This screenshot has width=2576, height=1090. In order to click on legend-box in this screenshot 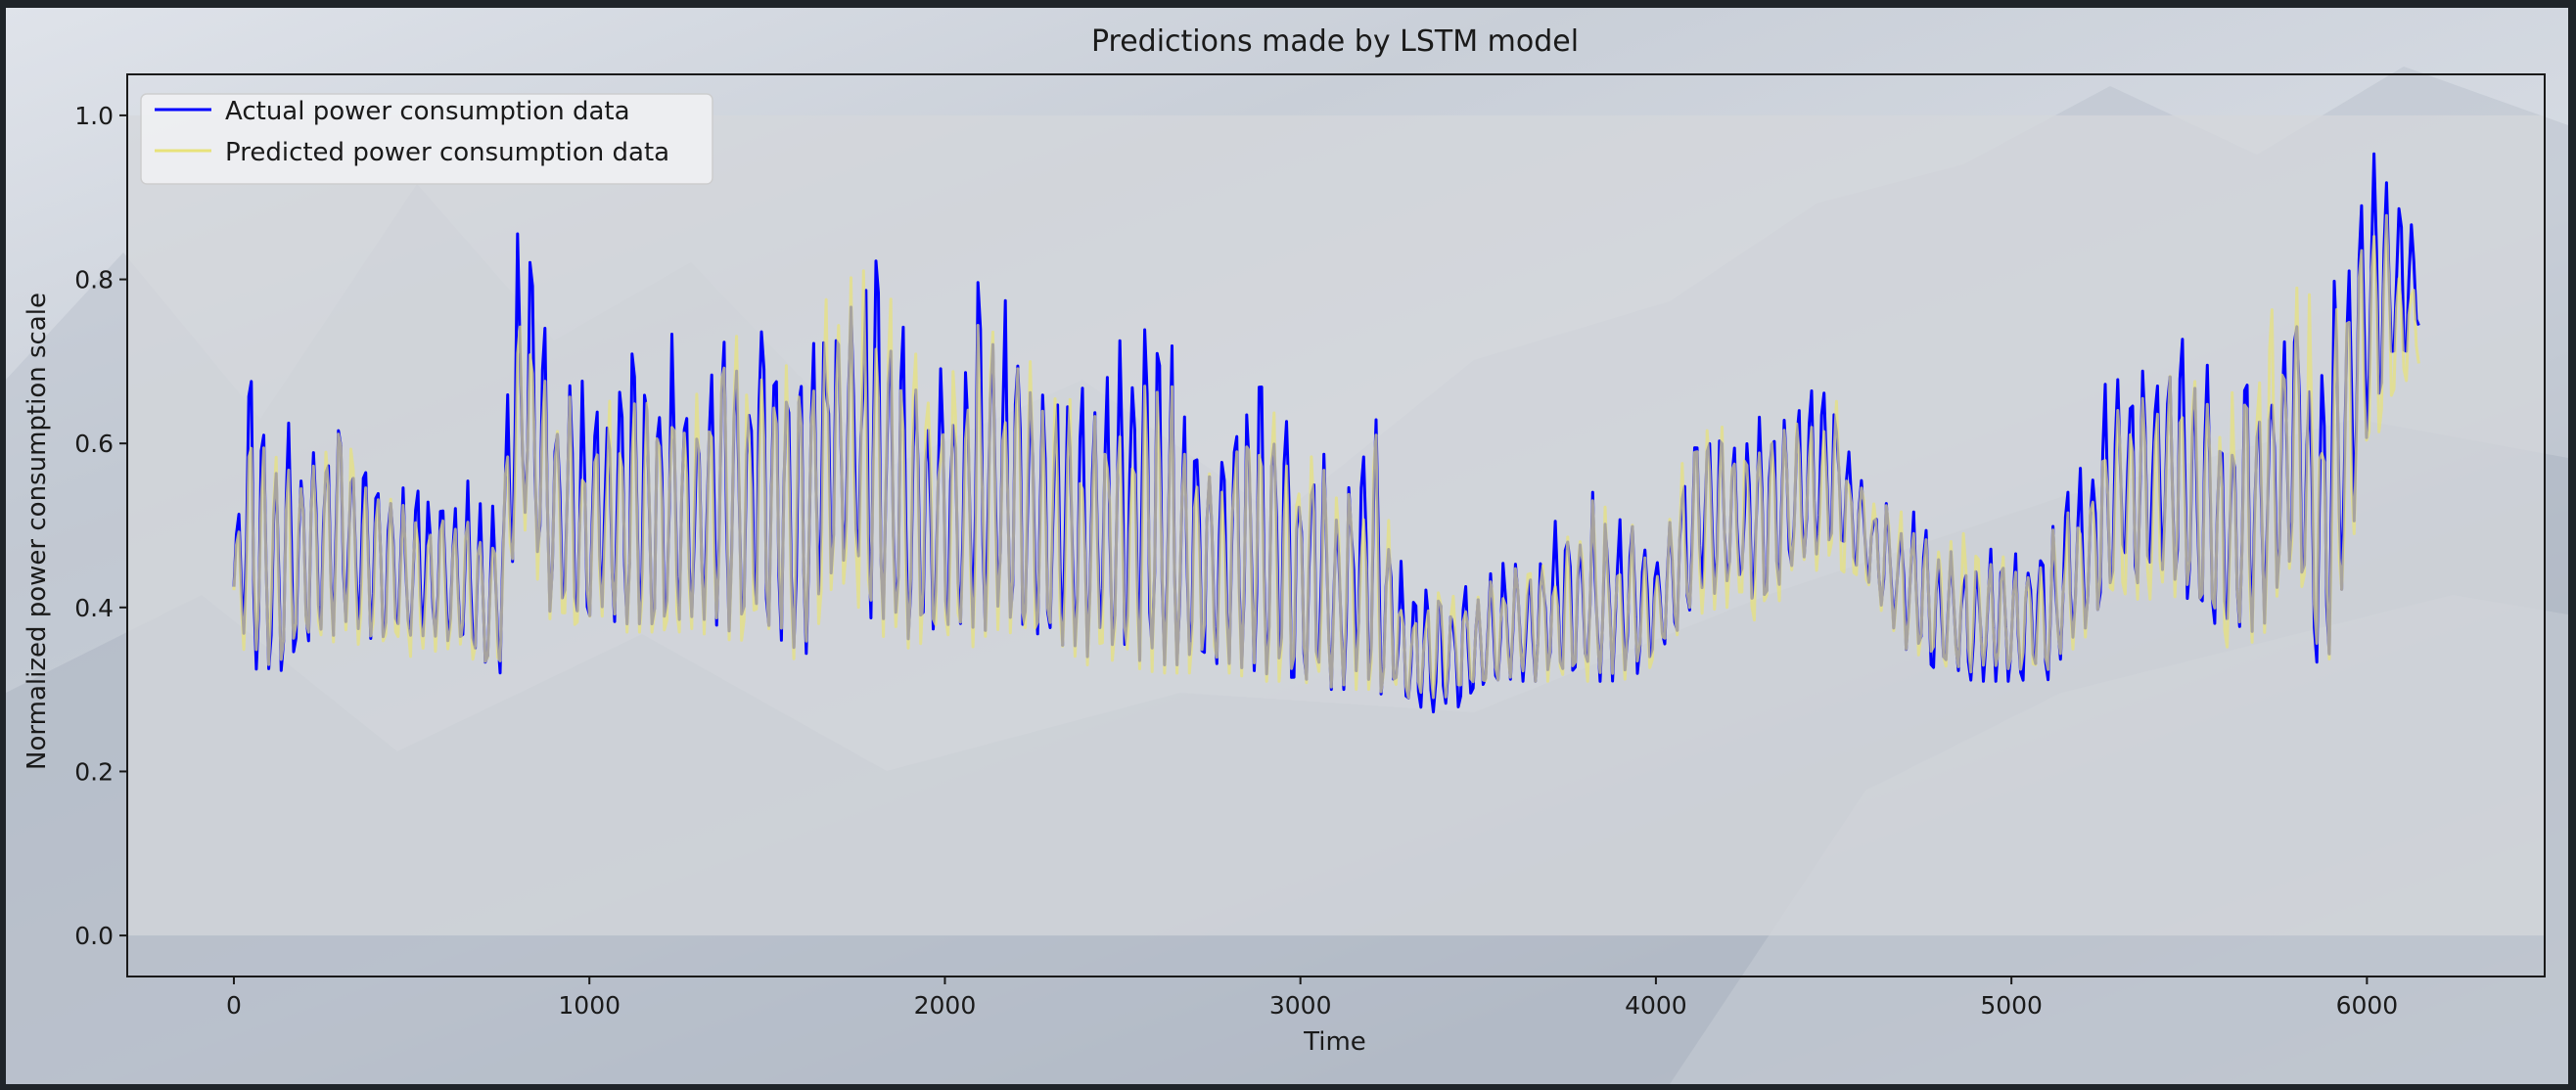, I will do `click(426, 139)`.